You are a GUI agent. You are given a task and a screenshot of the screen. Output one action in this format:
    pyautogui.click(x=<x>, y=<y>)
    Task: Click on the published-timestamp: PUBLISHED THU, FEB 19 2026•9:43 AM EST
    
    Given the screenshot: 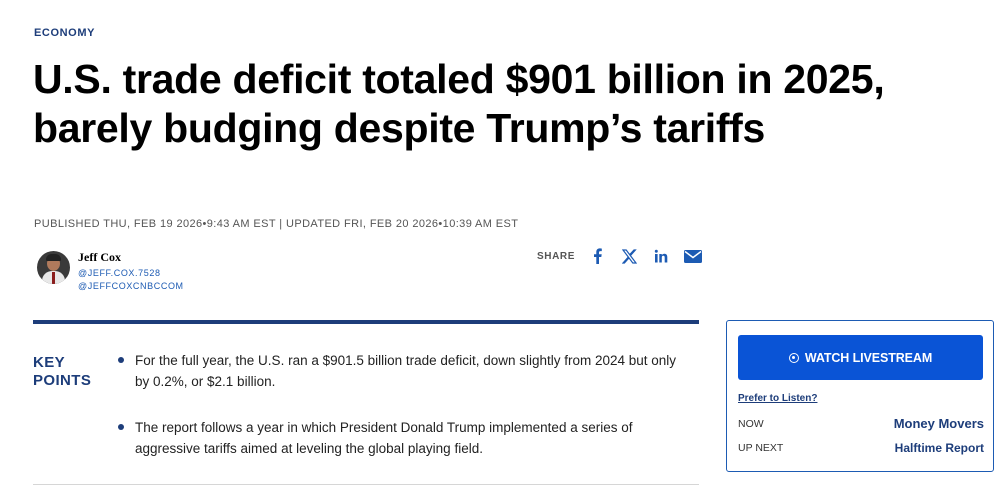 What is the action you would take?
    pyautogui.click(x=155, y=224)
    